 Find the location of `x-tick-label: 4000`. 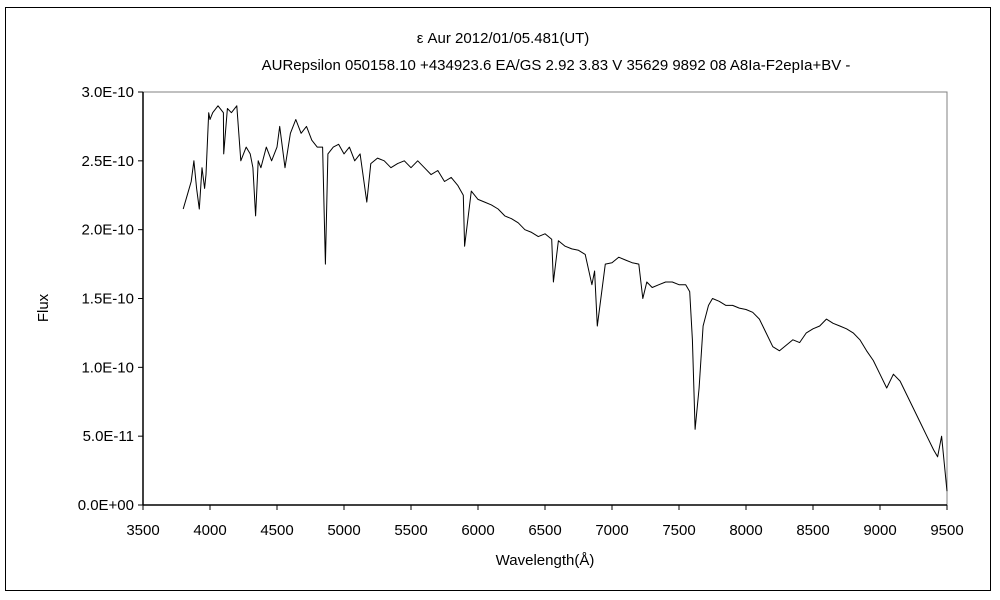

x-tick-label: 4000 is located at coordinates (209, 530).